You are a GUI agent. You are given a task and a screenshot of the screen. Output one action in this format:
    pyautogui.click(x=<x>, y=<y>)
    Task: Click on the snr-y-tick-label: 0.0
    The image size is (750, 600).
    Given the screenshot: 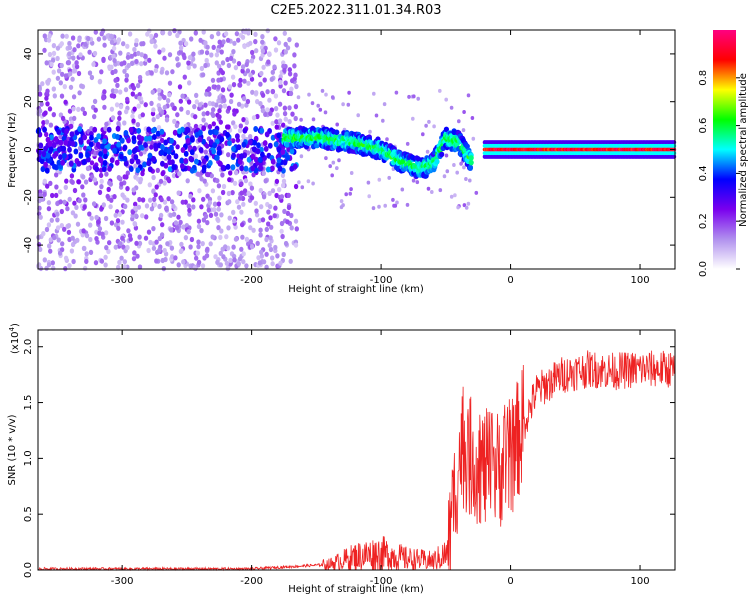 What is the action you would take?
    pyautogui.click(x=28, y=570)
    